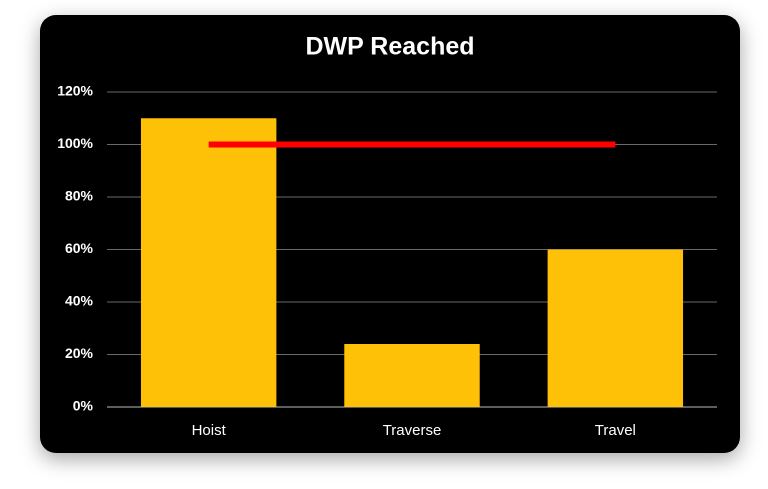 The width and height of the screenshot is (768, 489). I want to click on y-tick-label: 20%, so click(79, 353).